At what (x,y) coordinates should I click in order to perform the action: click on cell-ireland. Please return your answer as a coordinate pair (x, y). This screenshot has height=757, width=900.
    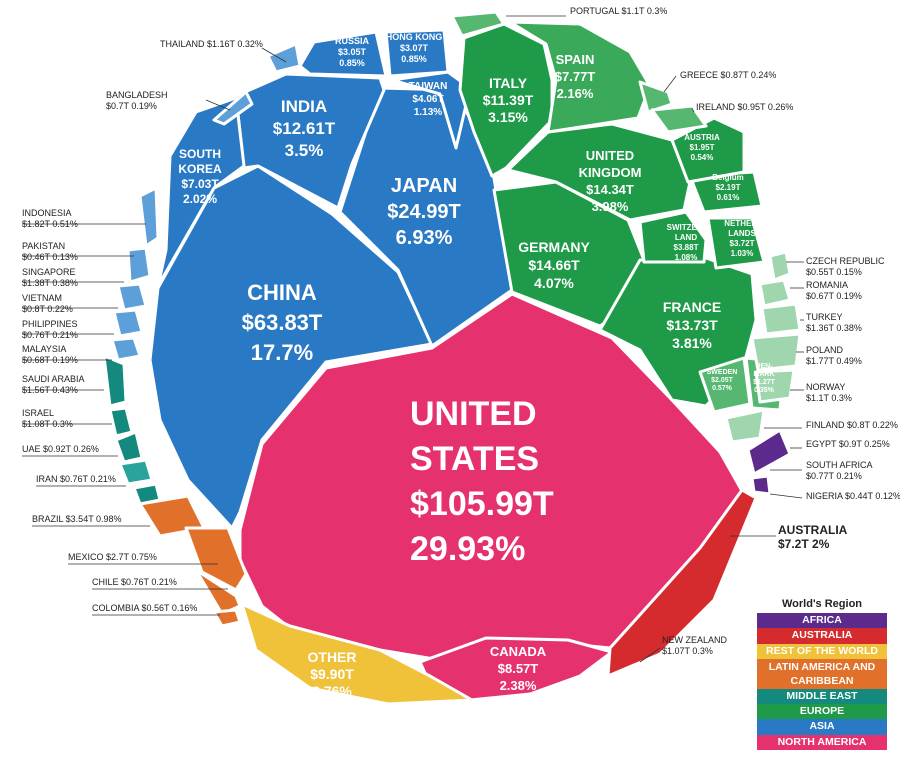
    Looking at the image, I should click on (679, 119).